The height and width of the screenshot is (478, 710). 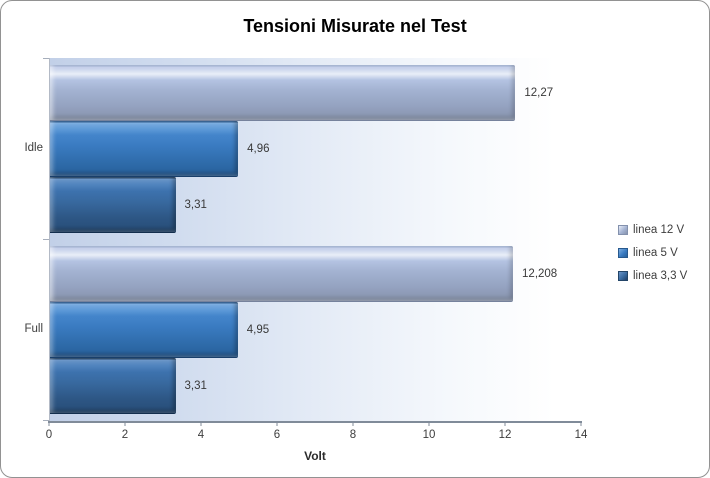 What do you see at coordinates (195, 386) in the screenshot?
I see `data-label-full-3-3v: 3,31` at bounding box center [195, 386].